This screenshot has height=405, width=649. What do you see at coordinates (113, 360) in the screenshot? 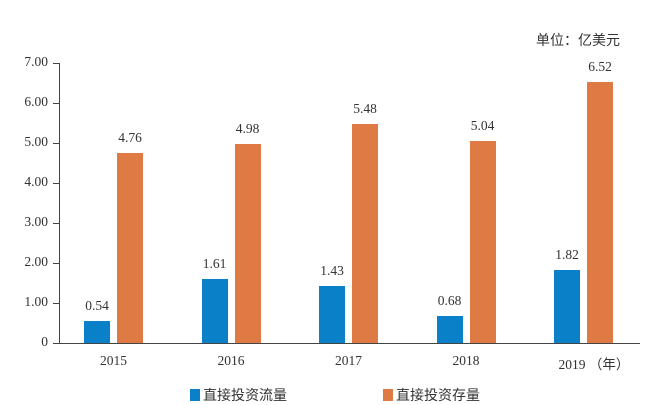
I see `x-tick-label: 2015` at bounding box center [113, 360].